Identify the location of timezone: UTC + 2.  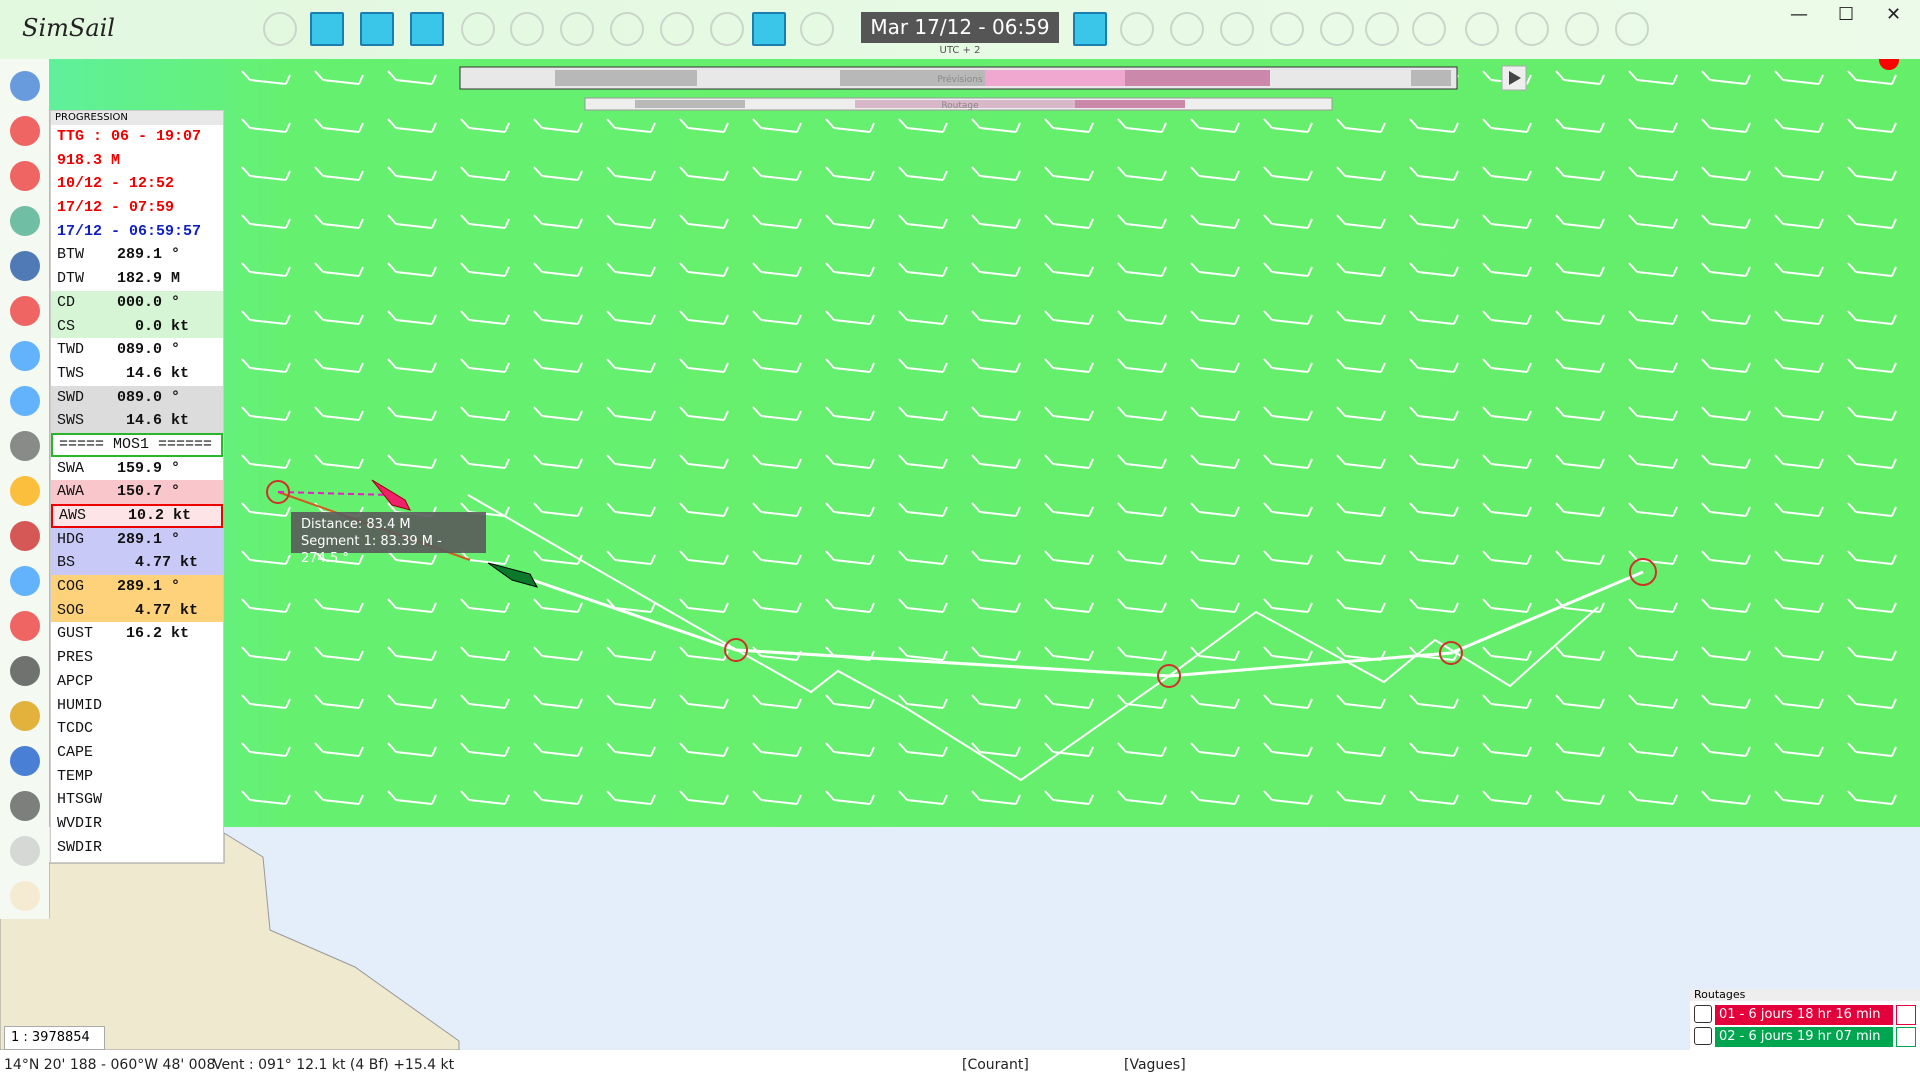
(960, 50).